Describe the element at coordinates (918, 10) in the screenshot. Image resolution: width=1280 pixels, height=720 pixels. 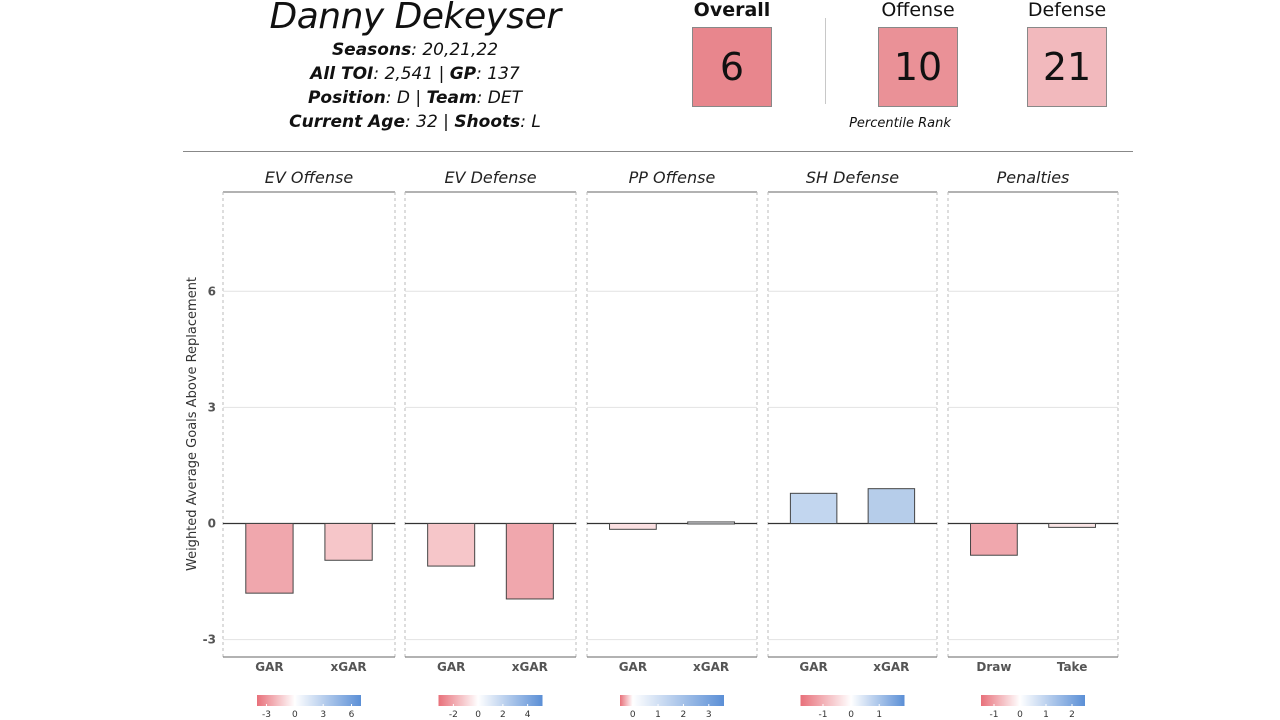
I see `offense-label: Offense` at that location.